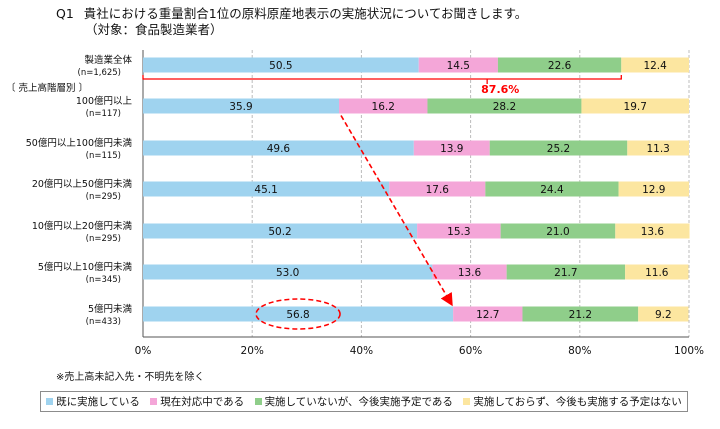  Describe the element at coordinates (470, 351) in the screenshot. I see `x-tick-label: 60%` at that location.